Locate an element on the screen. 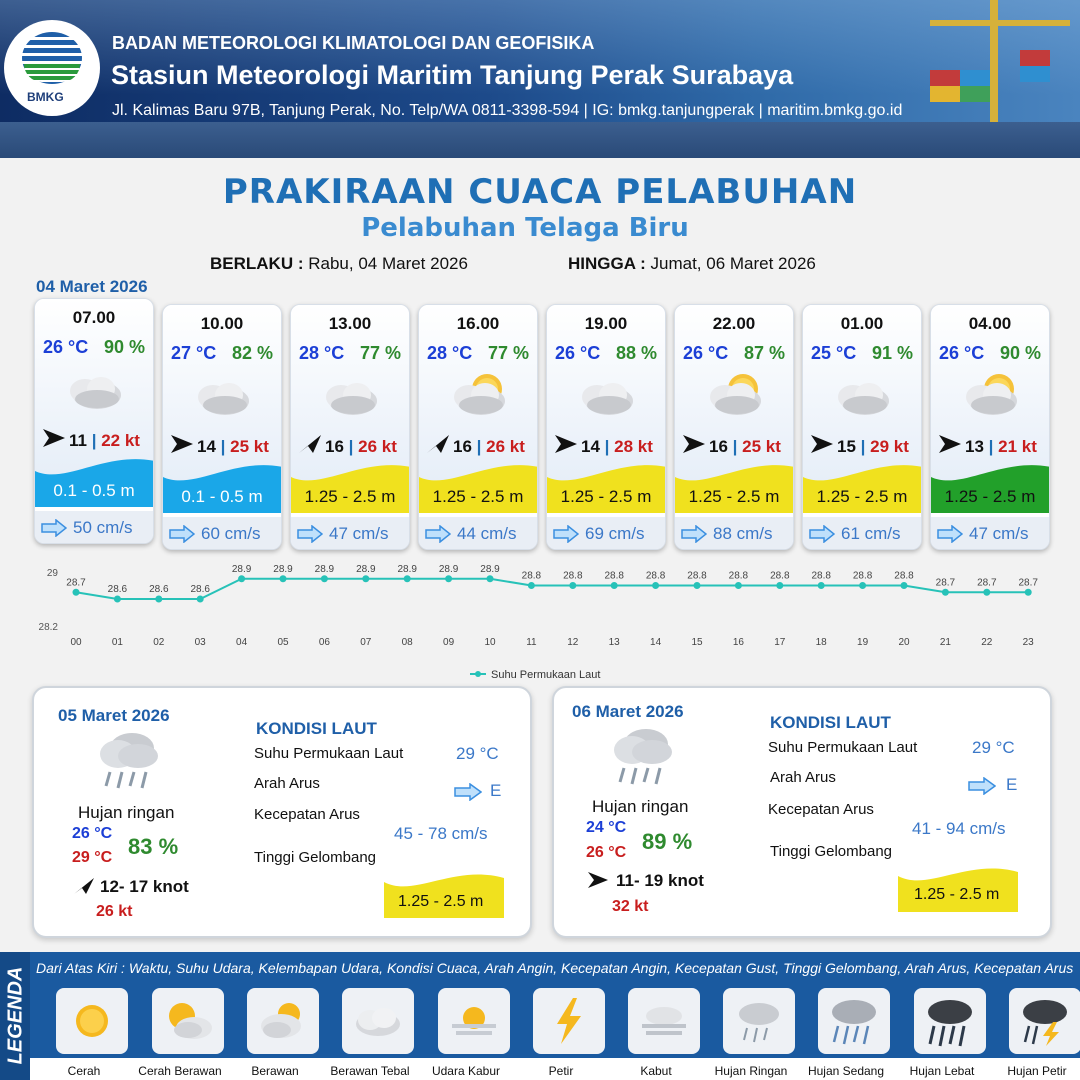 This screenshot has width=1080, height=1080. panel-gust: 26 kt is located at coordinates (114, 911).